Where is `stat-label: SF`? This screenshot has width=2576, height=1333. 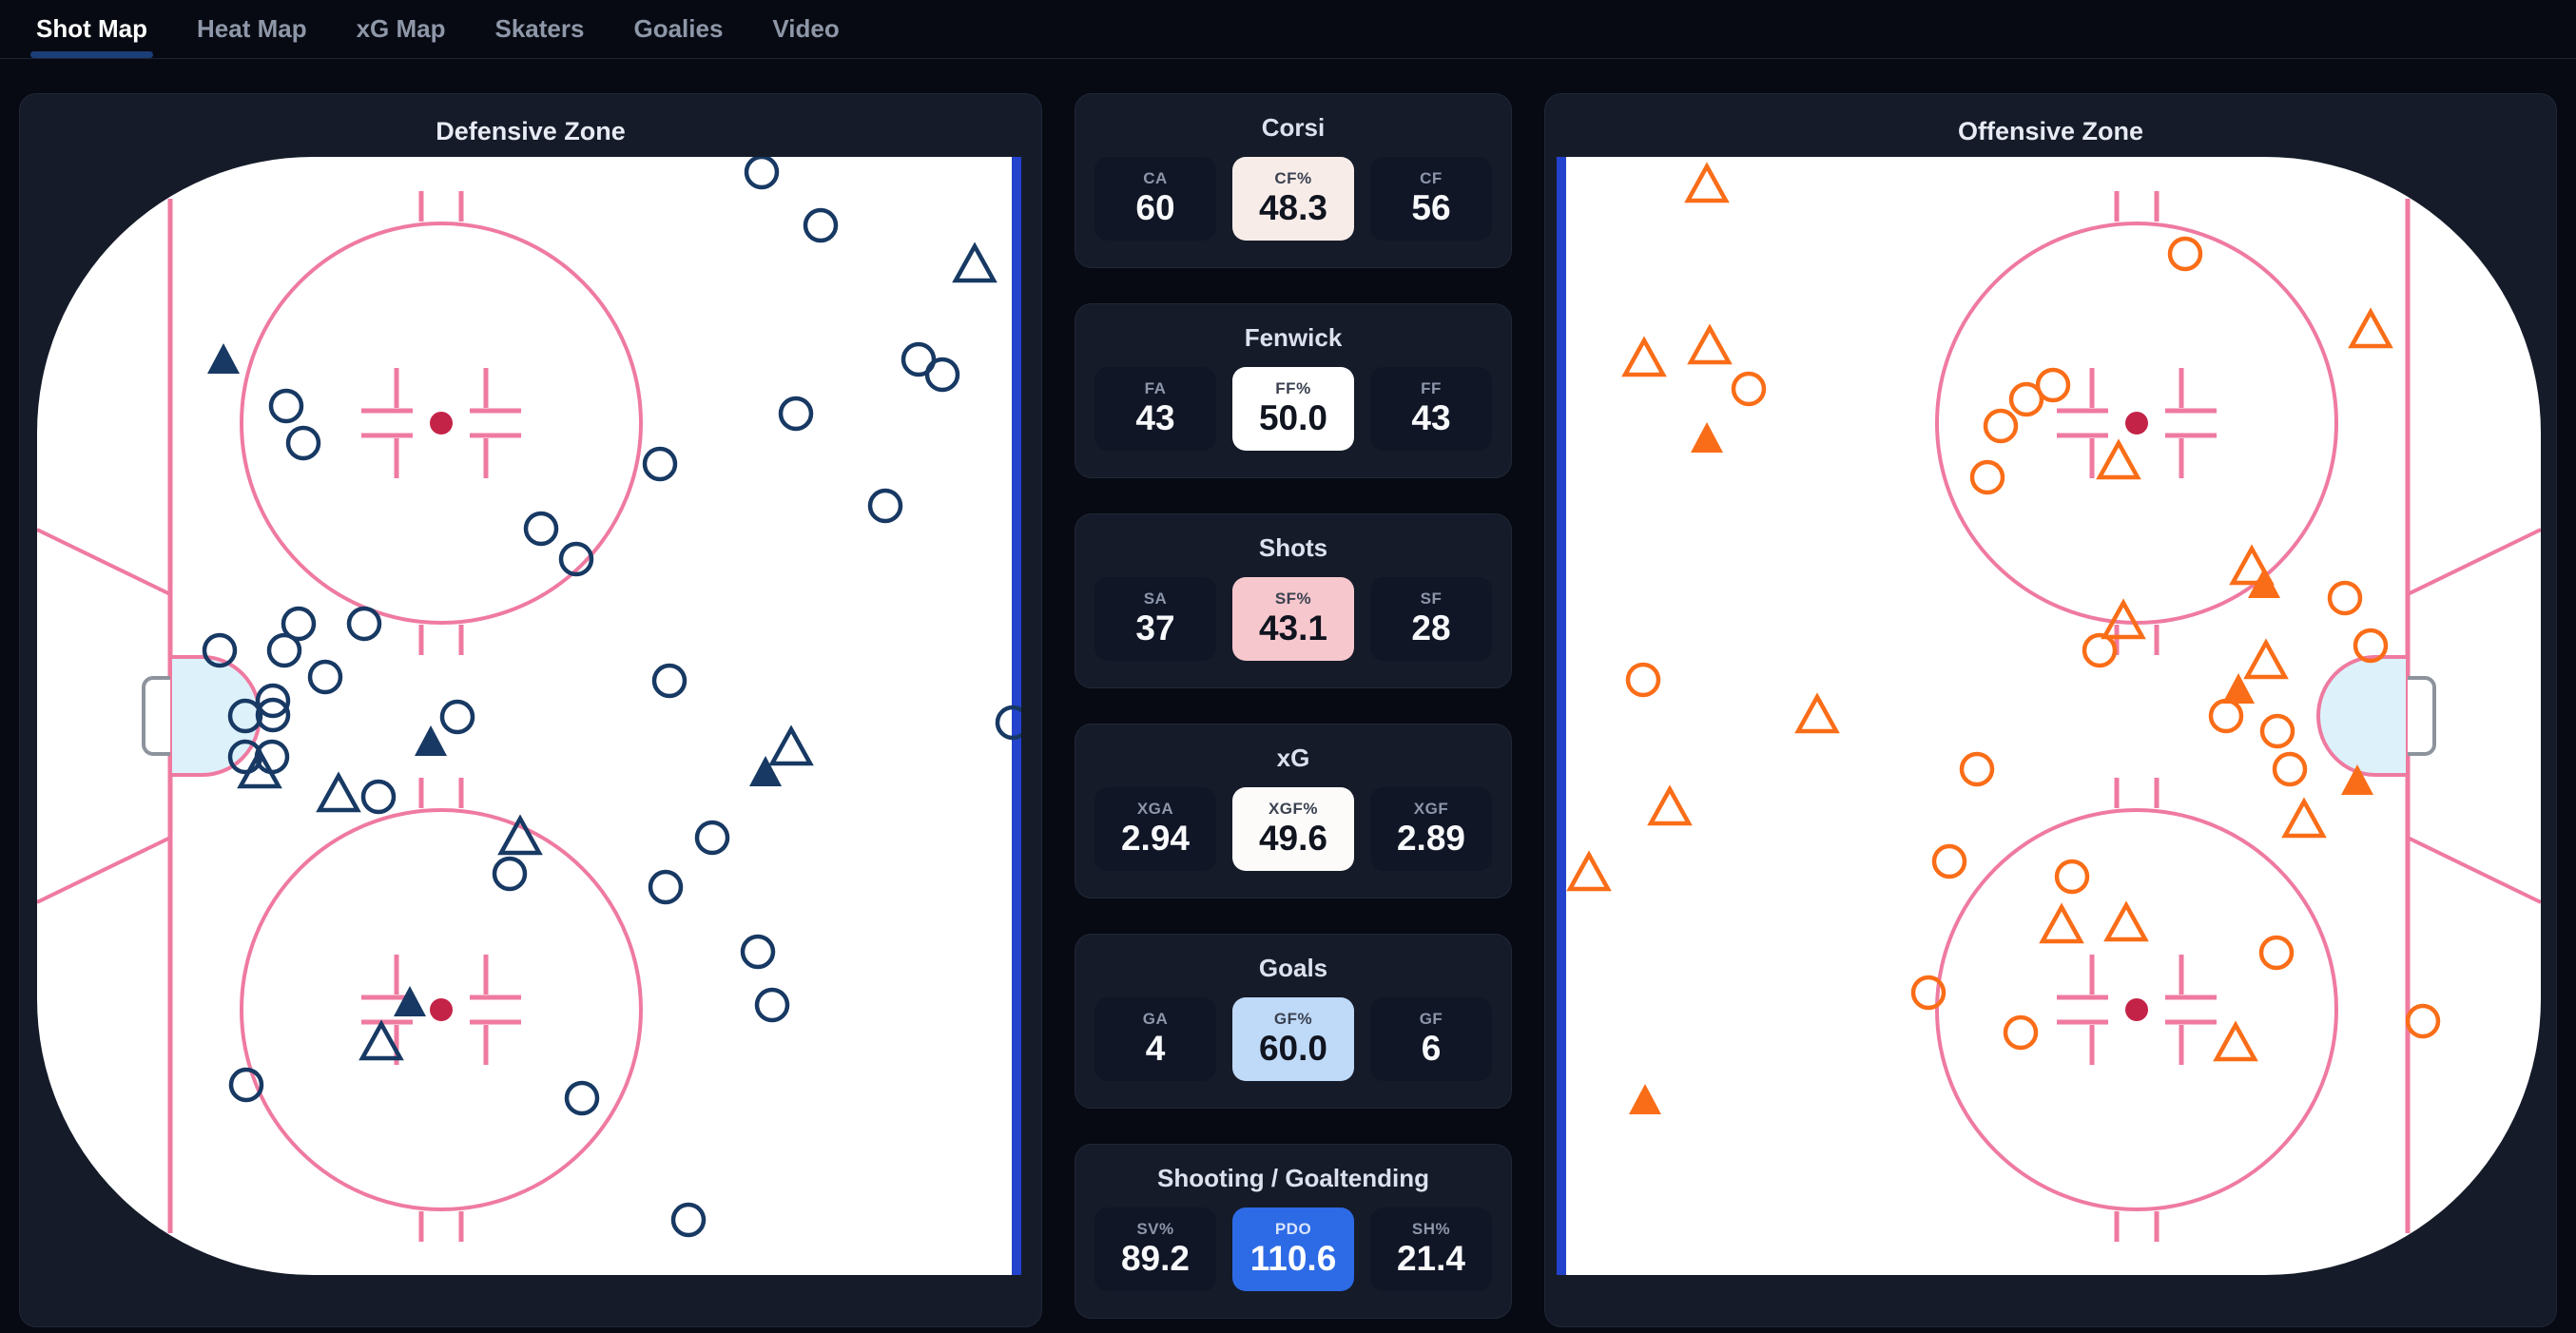
stat-label: SF is located at coordinates (1431, 598).